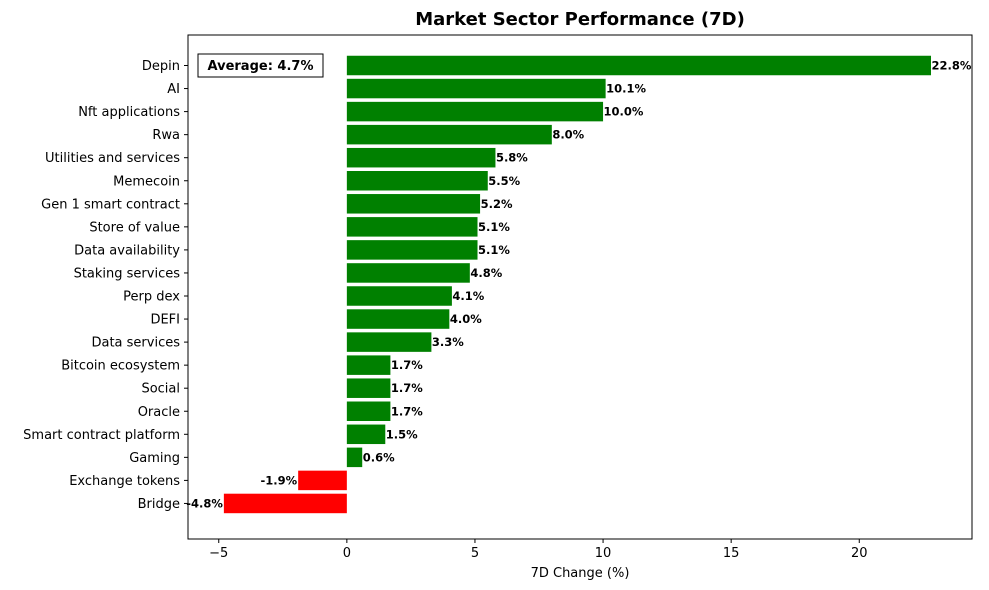  What do you see at coordinates (165, 320) in the screenshot?
I see `y-tick-label: DEFI` at bounding box center [165, 320].